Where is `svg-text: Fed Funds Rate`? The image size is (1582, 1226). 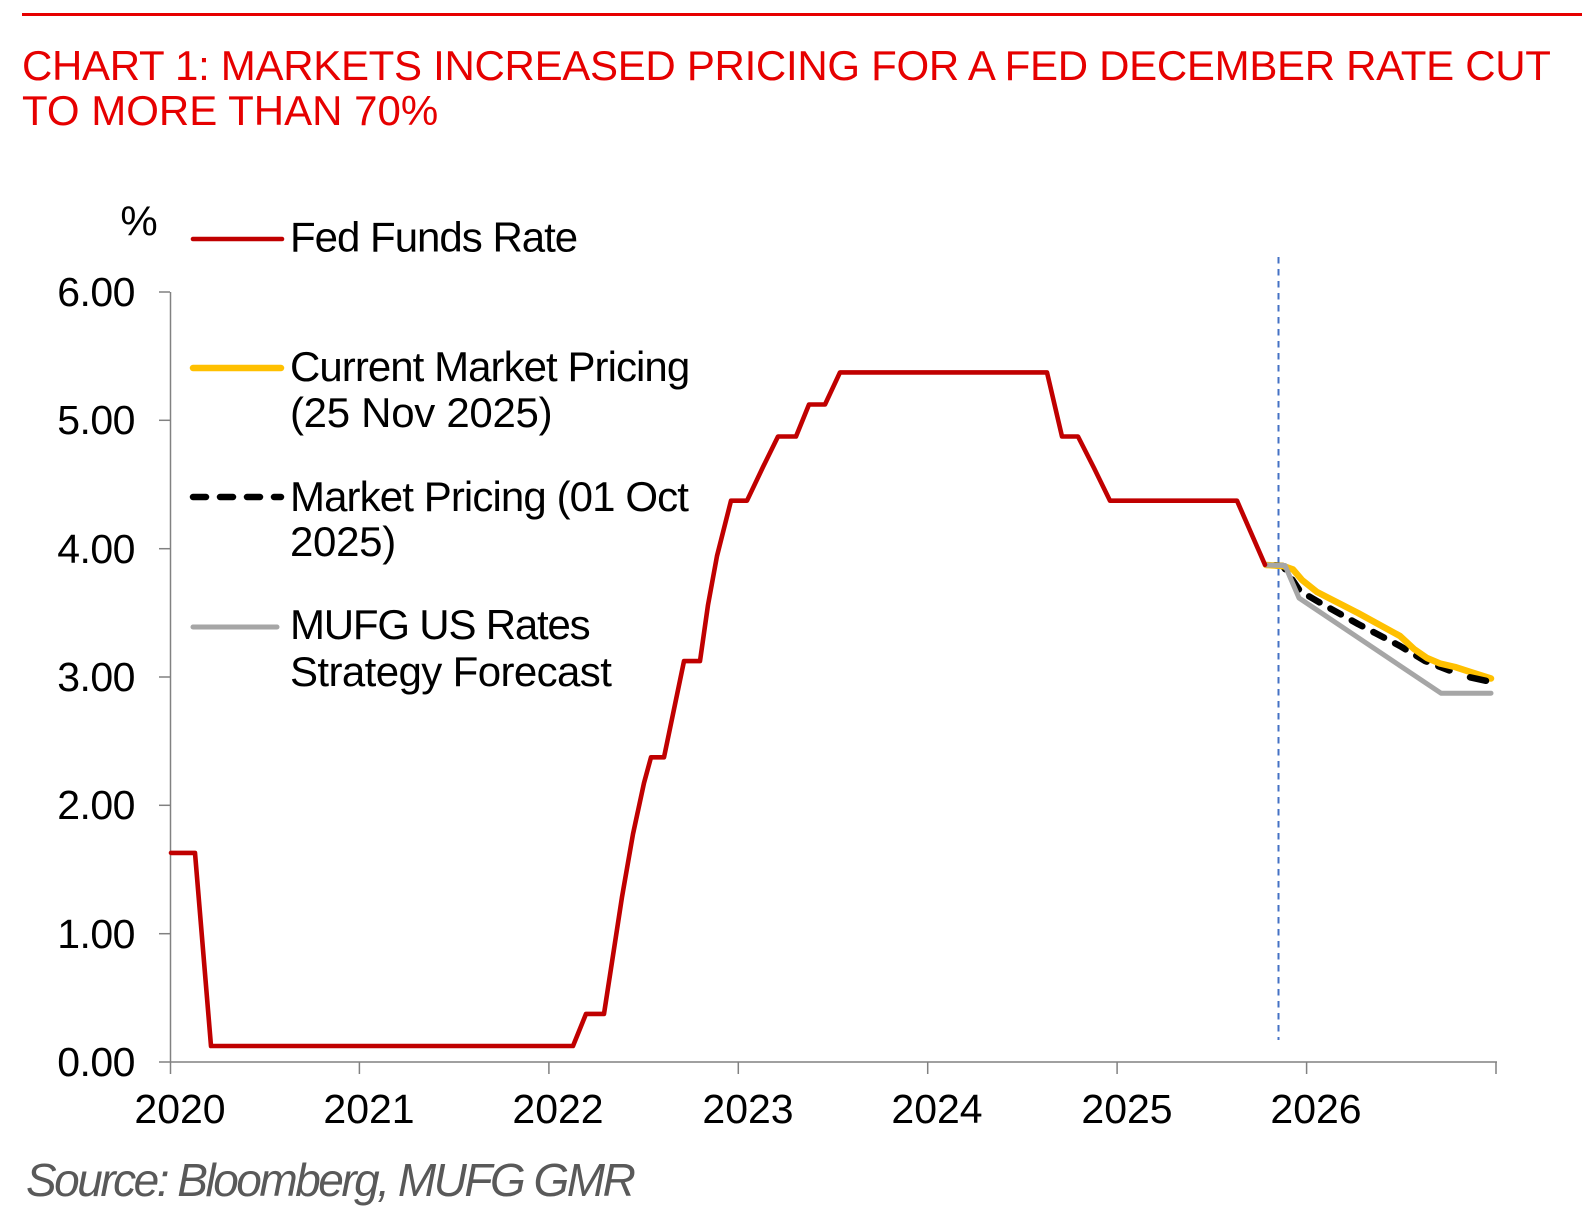 svg-text: Fed Funds Rate is located at coordinates (433, 237).